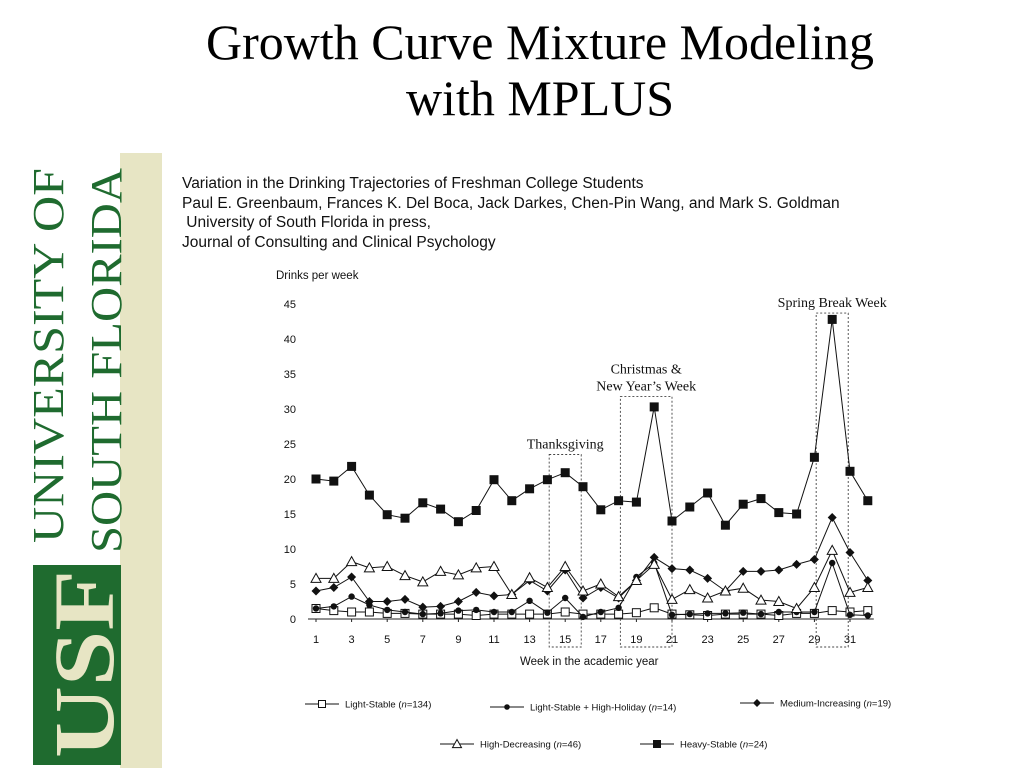  Describe the element at coordinates (458, 640) in the screenshot. I see `x-tick-label: 9` at that location.